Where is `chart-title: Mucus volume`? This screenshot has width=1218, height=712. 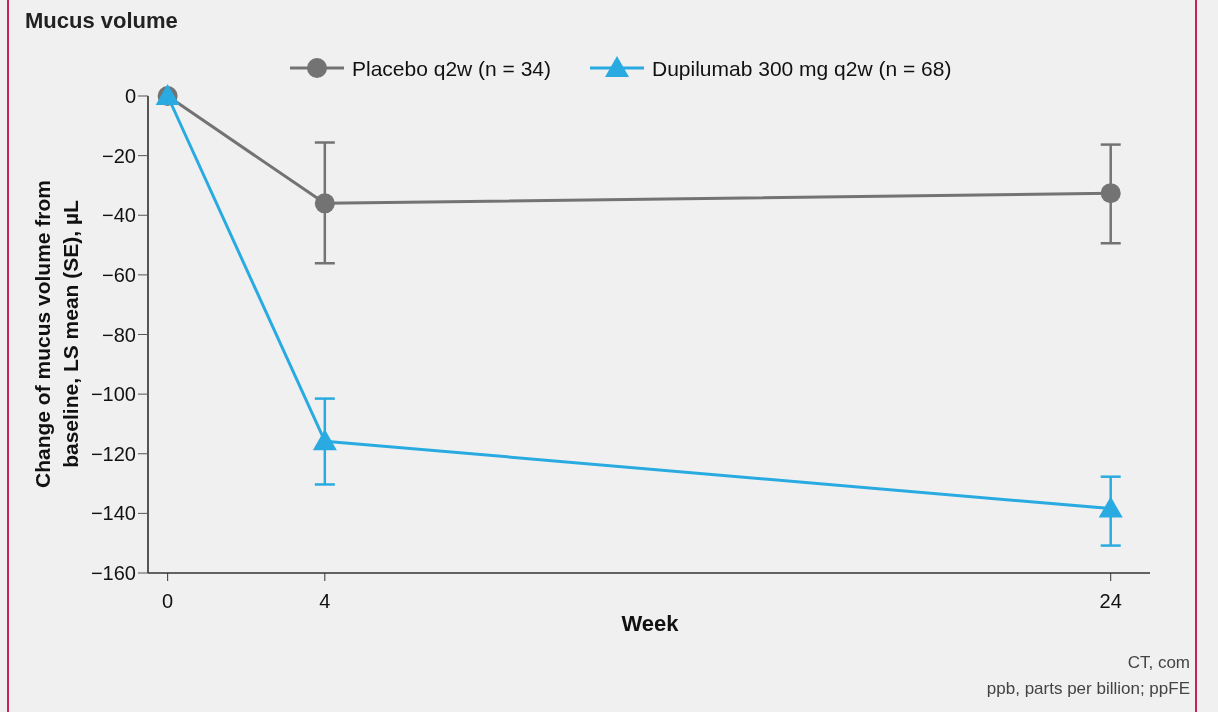 chart-title: Mucus volume is located at coordinates (101, 20).